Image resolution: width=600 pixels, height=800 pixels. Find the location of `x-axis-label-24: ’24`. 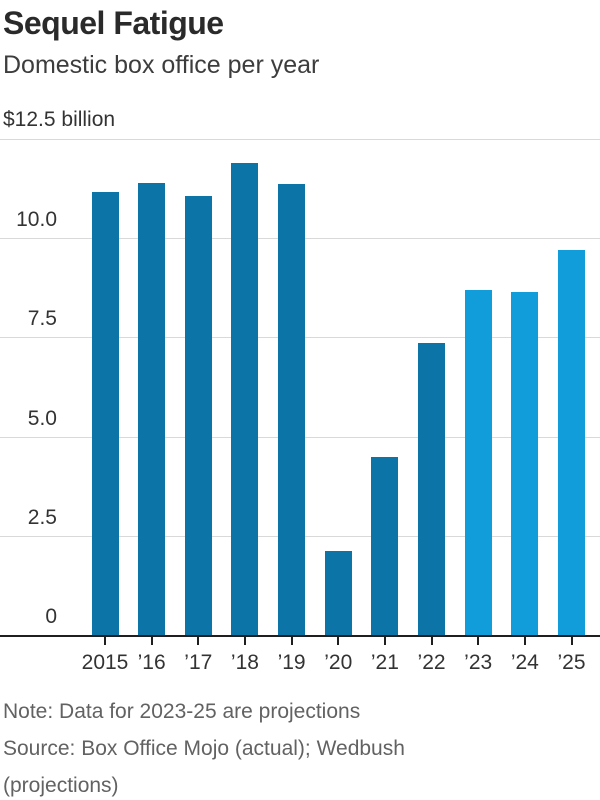

x-axis-label-24: ’24 is located at coordinates (524, 662).